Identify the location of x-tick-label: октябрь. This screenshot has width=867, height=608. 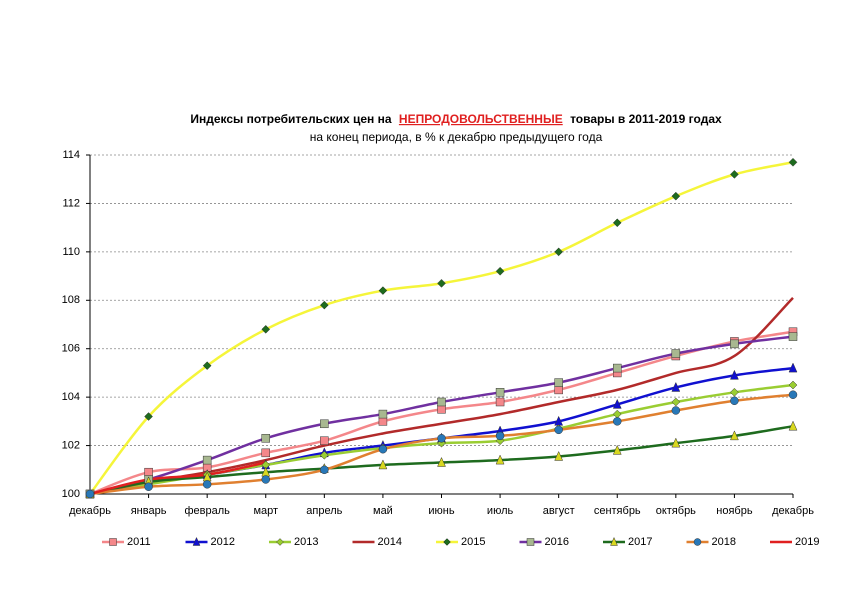
(676, 511).